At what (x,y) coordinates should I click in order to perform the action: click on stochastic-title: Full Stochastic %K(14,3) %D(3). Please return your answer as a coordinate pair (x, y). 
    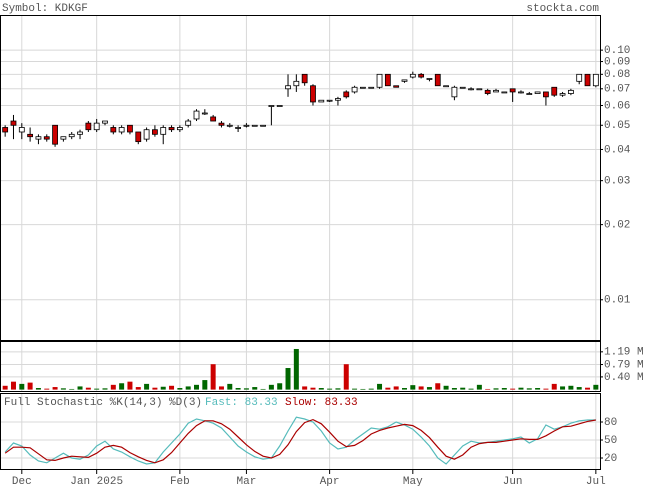
    Looking at the image, I should click on (103, 403).